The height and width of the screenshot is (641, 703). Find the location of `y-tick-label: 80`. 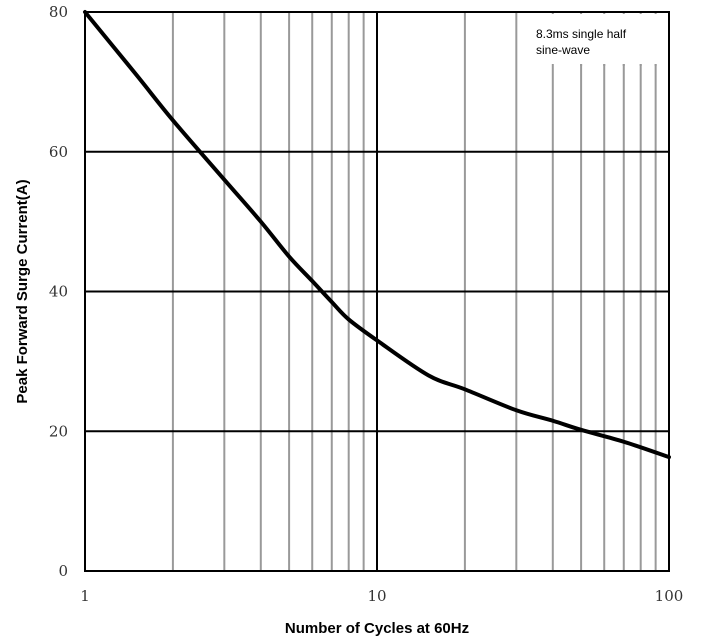

y-tick-label: 80 is located at coordinates (58, 12).